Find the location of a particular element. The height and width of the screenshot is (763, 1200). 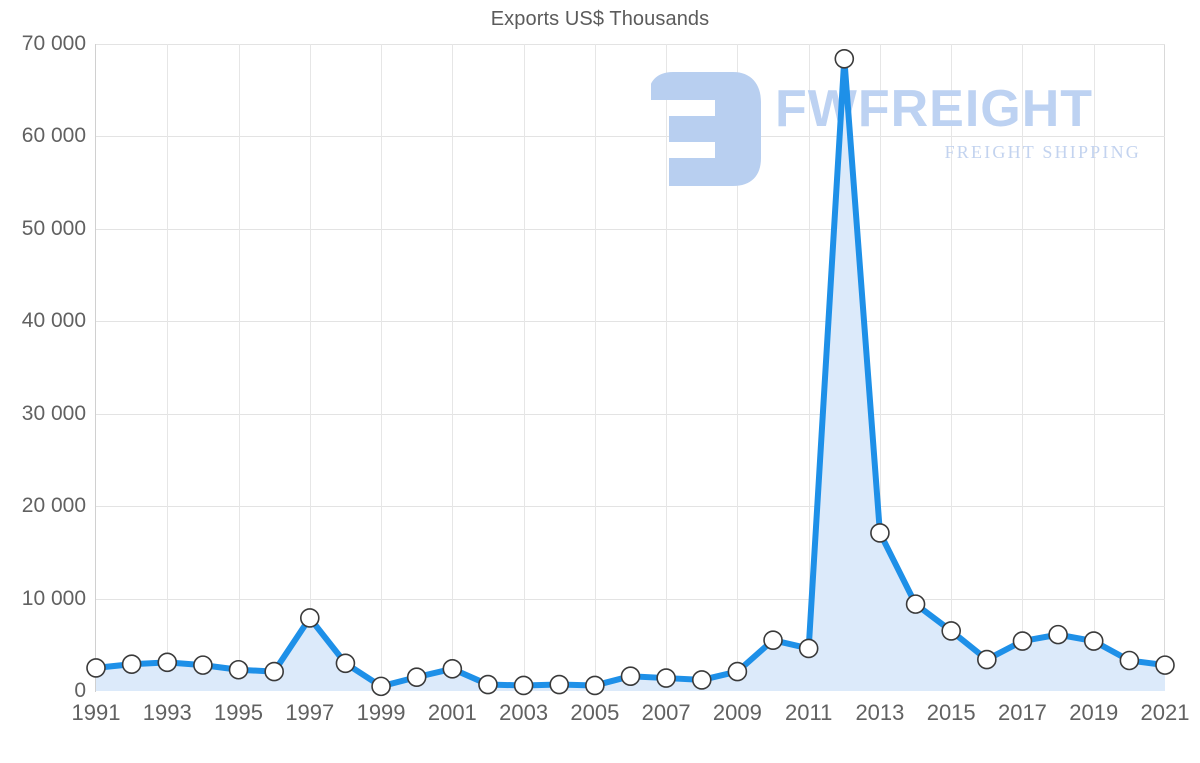

x-tick-label: 2001 is located at coordinates (452, 712).